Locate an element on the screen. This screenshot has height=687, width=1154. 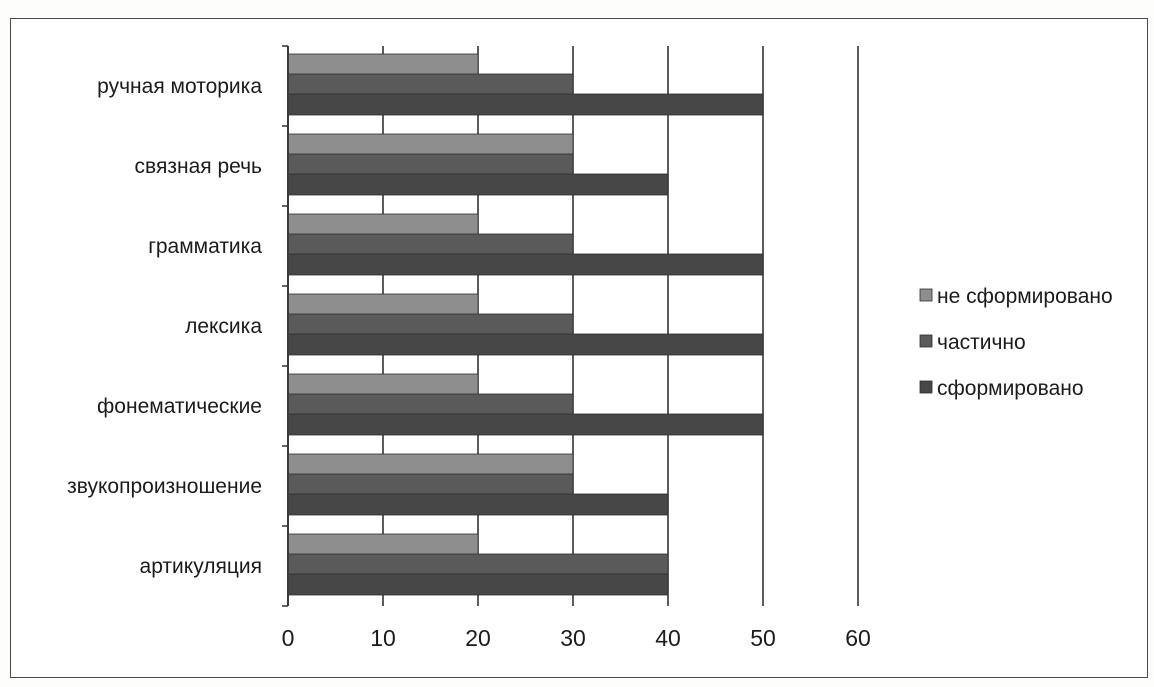
x-tick-label: 60 is located at coordinates (858, 638).